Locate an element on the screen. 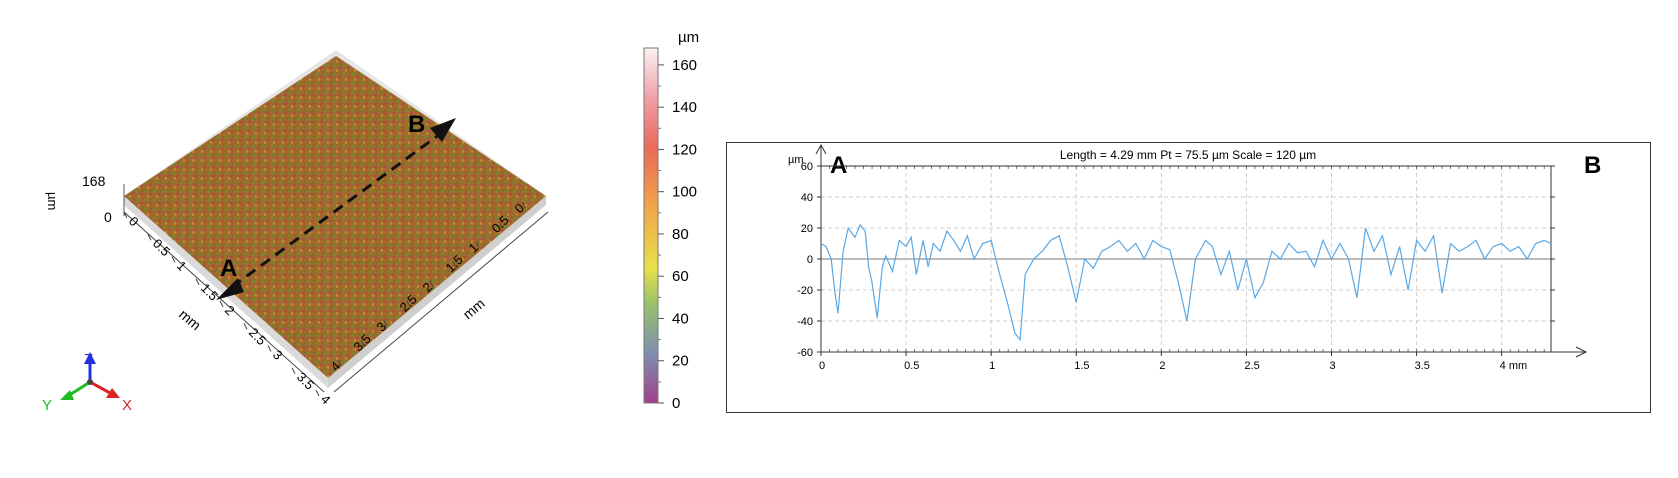 The width and height of the screenshot is (1678, 478). y-tick-label: 0 is located at coordinates (810, 260).